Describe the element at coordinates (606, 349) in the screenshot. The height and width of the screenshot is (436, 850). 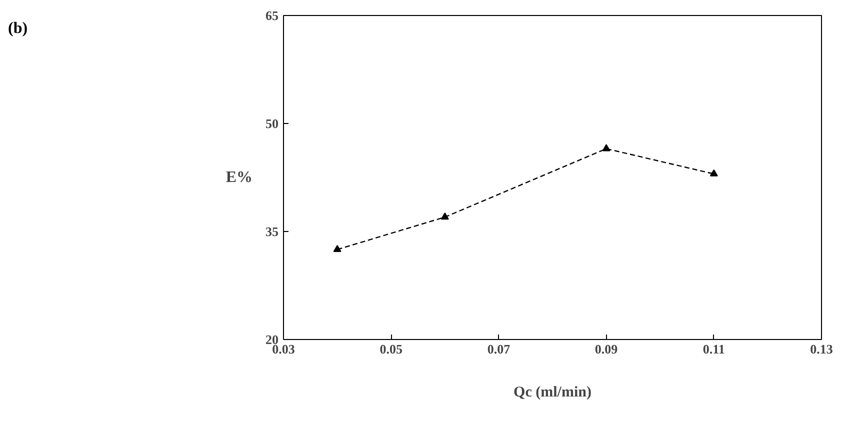
I see `x-tick-label: 0.09` at that location.